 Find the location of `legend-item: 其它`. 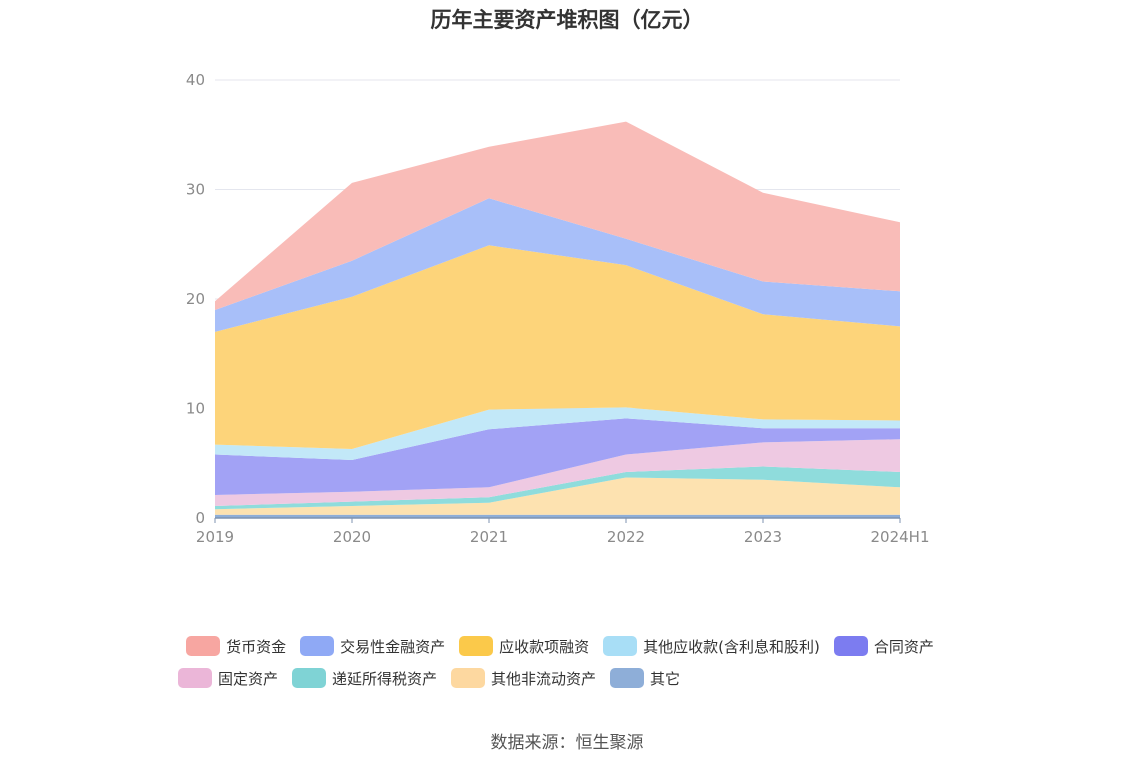

legend-item: 其它 is located at coordinates (645, 678).